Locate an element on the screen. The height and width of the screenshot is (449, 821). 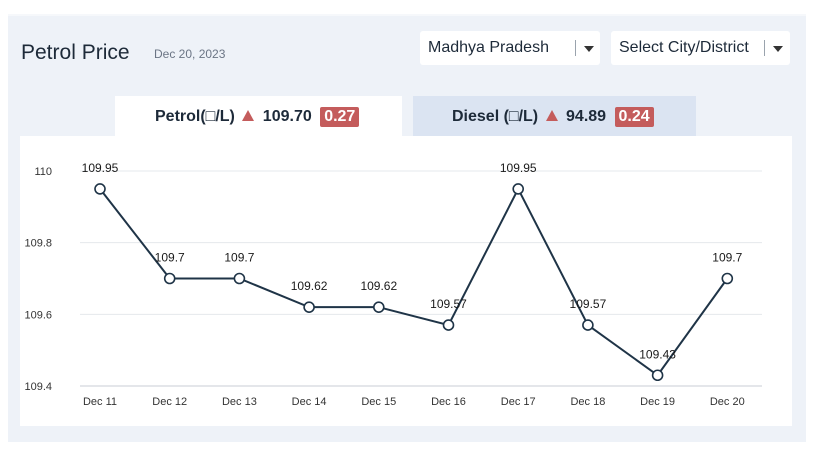
x-tick-label: Dec 16 is located at coordinates (448, 402).